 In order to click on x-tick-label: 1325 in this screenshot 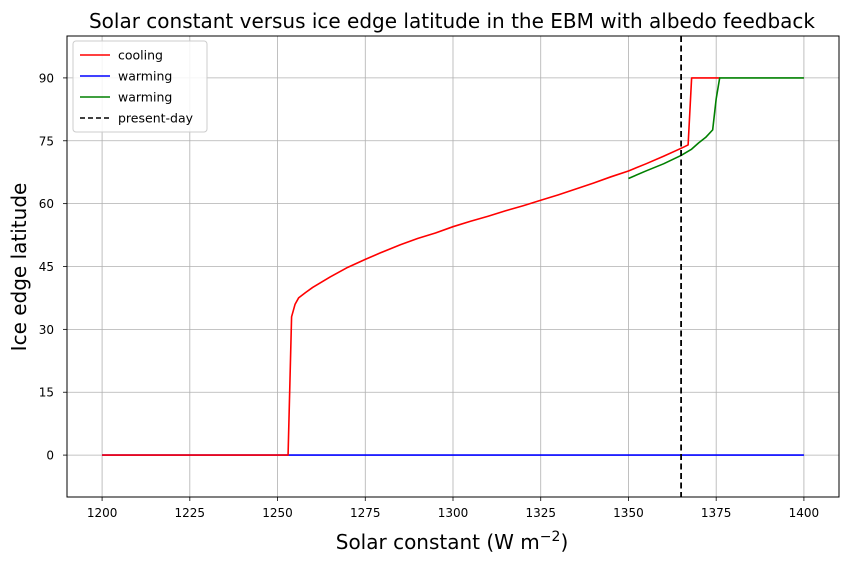, I will do `click(540, 513)`.